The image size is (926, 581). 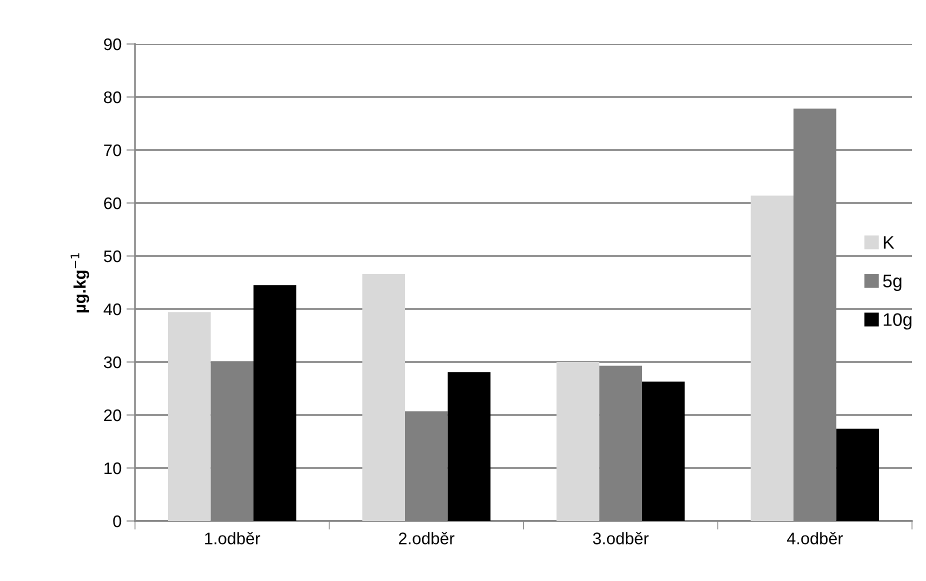 What do you see at coordinates (117, 521) in the screenshot?
I see `y-tick-label: 0` at bounding box center [117, 521].